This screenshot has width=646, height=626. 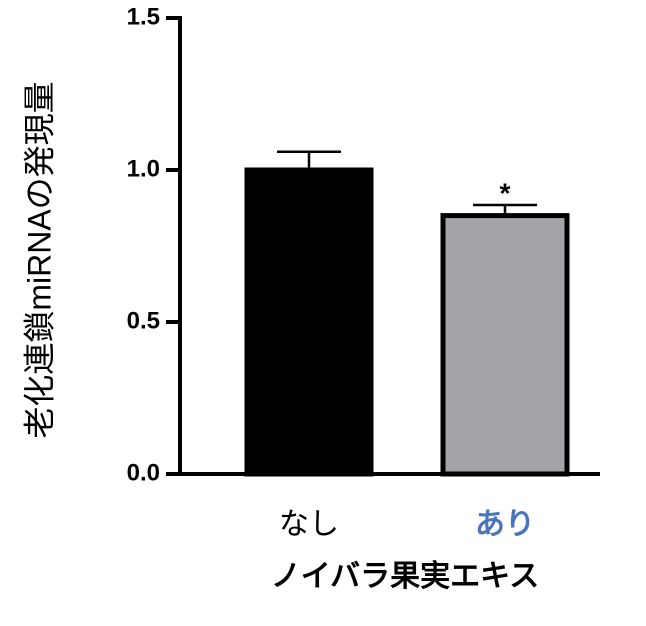 What do you see at coordinates (39, 259) in the screenshot?
I see `y-axis-label: 老化連鎖miRNAの発現量` at bounding box center [39, 259].